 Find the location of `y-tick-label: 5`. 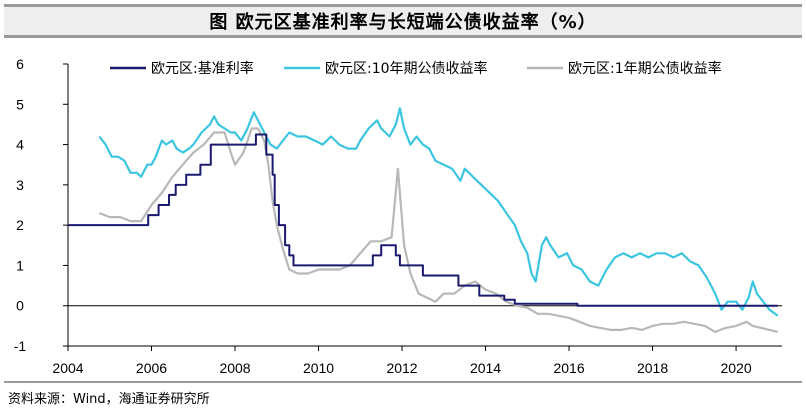

y-tick-label: 5 is located at coordinates (20, 104).